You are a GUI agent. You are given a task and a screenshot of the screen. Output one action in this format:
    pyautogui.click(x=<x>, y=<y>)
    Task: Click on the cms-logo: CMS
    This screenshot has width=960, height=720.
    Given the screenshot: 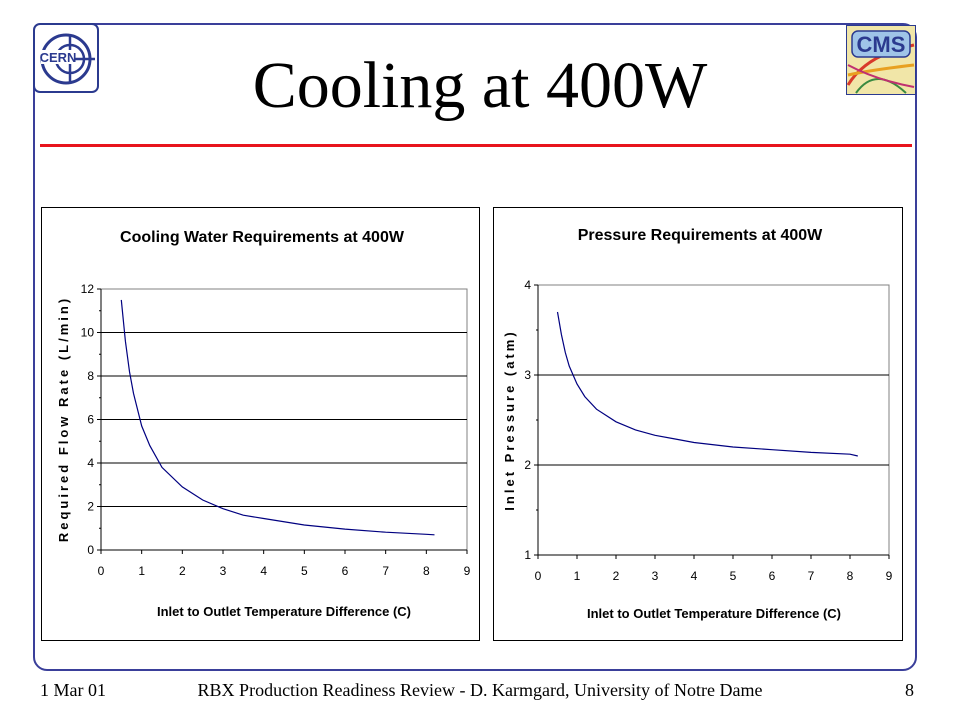 What is the action you would take?
    pyautogui.click(x=881, y=60)
    